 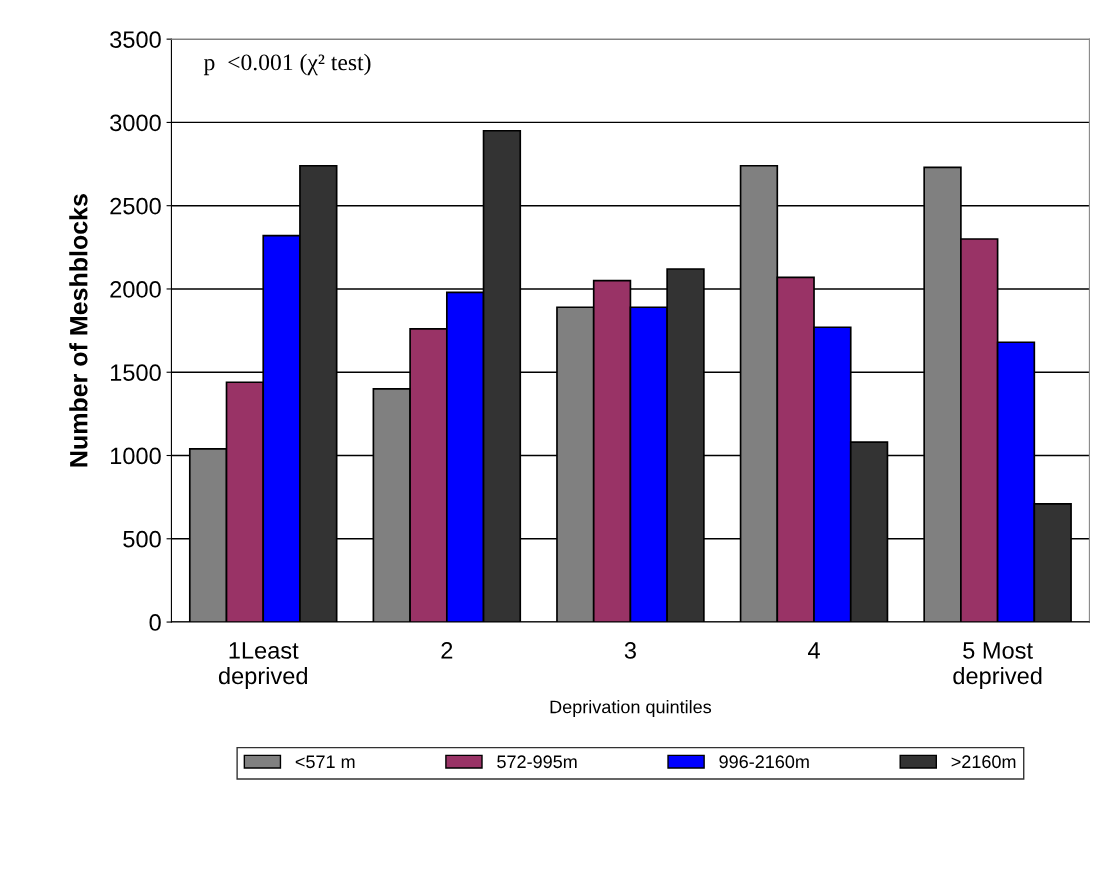 I want to click on x-tick-label: 4, so click(x=813, y=650).